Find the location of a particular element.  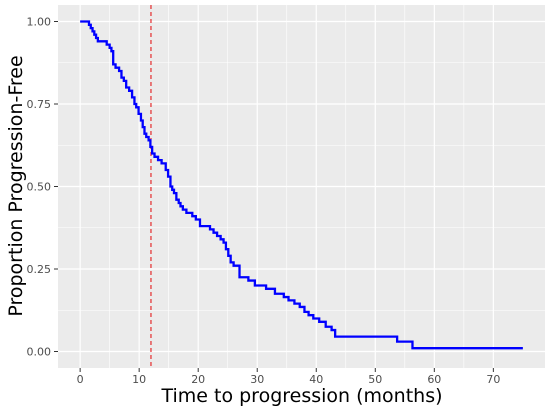

x-axis-title: Time to progression (months) is located at coordinates (301, 396).